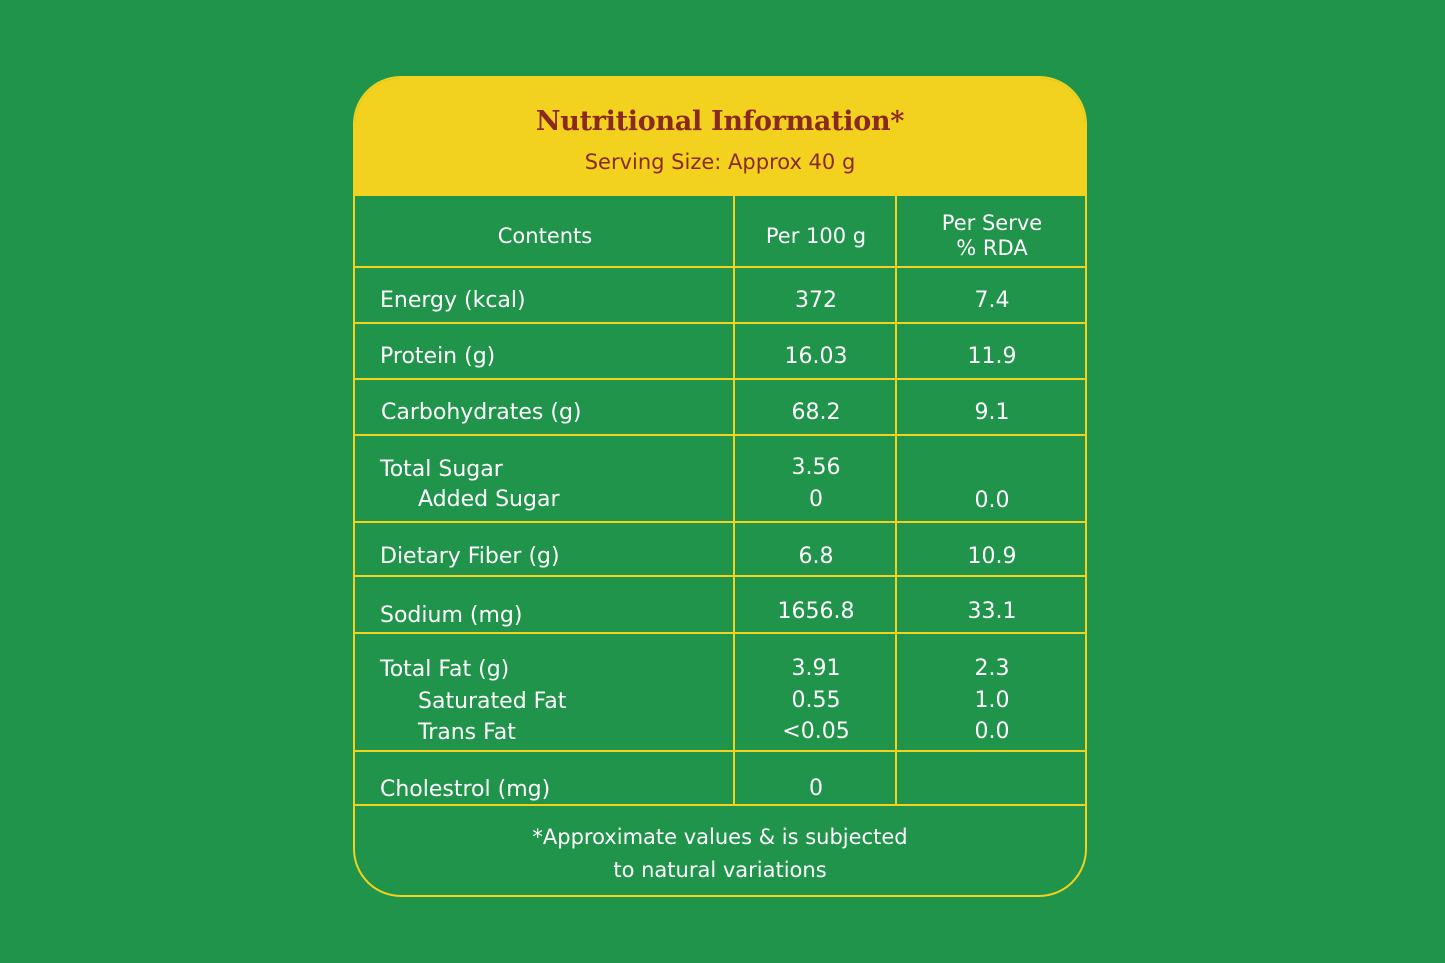 The height and width of the screenshot is (963, 1445). What do you see at coordinates (438, 356) in the screenshot?
I see `row-label: Protein (g)` at bounding box center [438, 356].